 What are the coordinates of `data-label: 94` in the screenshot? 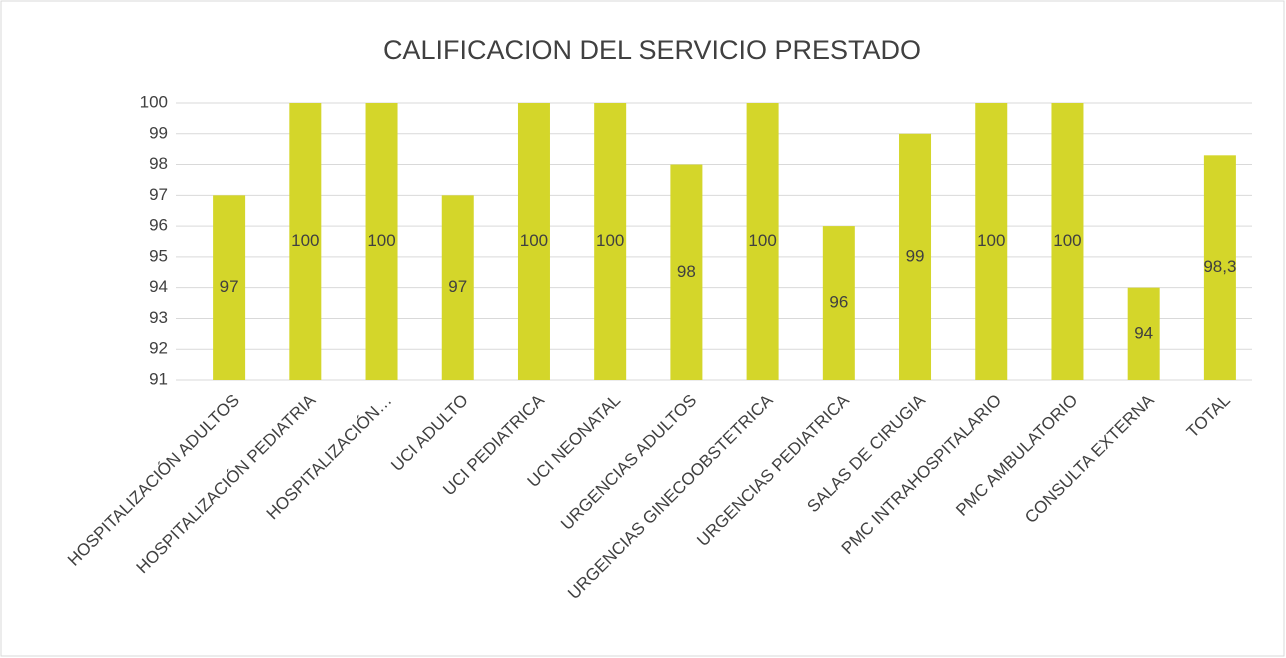 It's located at (1143, 332).